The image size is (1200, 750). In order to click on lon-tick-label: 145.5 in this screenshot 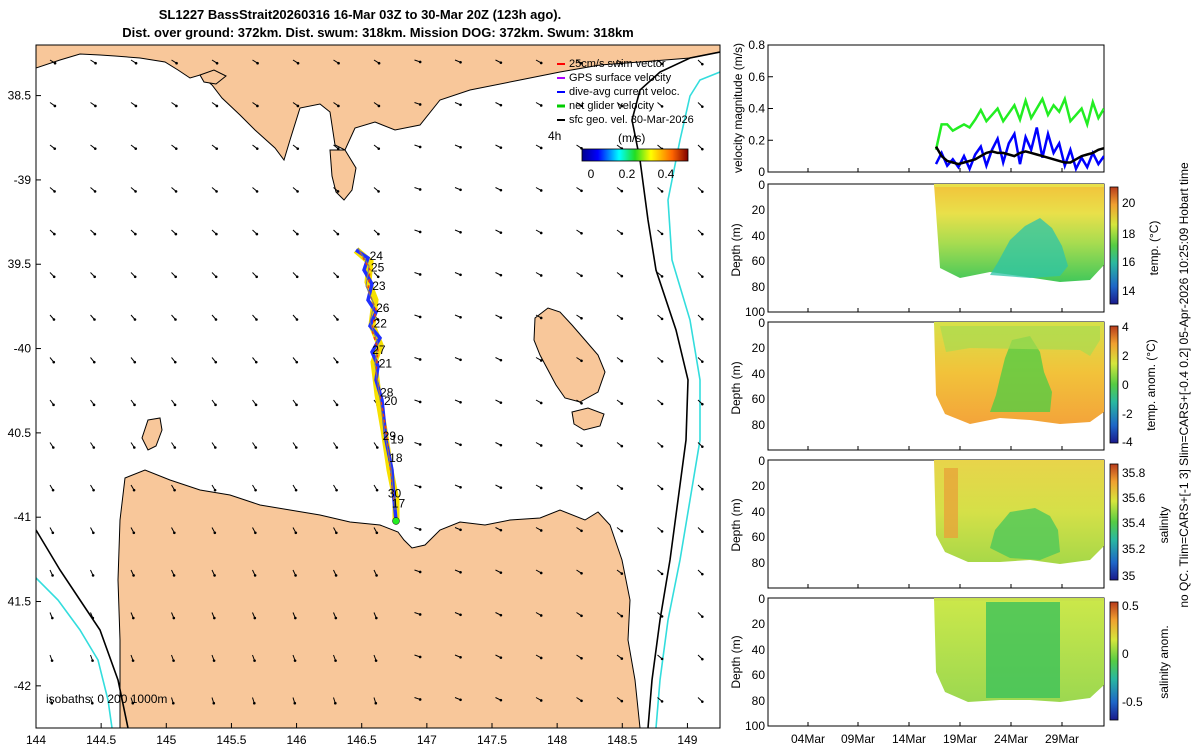, I will do `click(231, 740)`.